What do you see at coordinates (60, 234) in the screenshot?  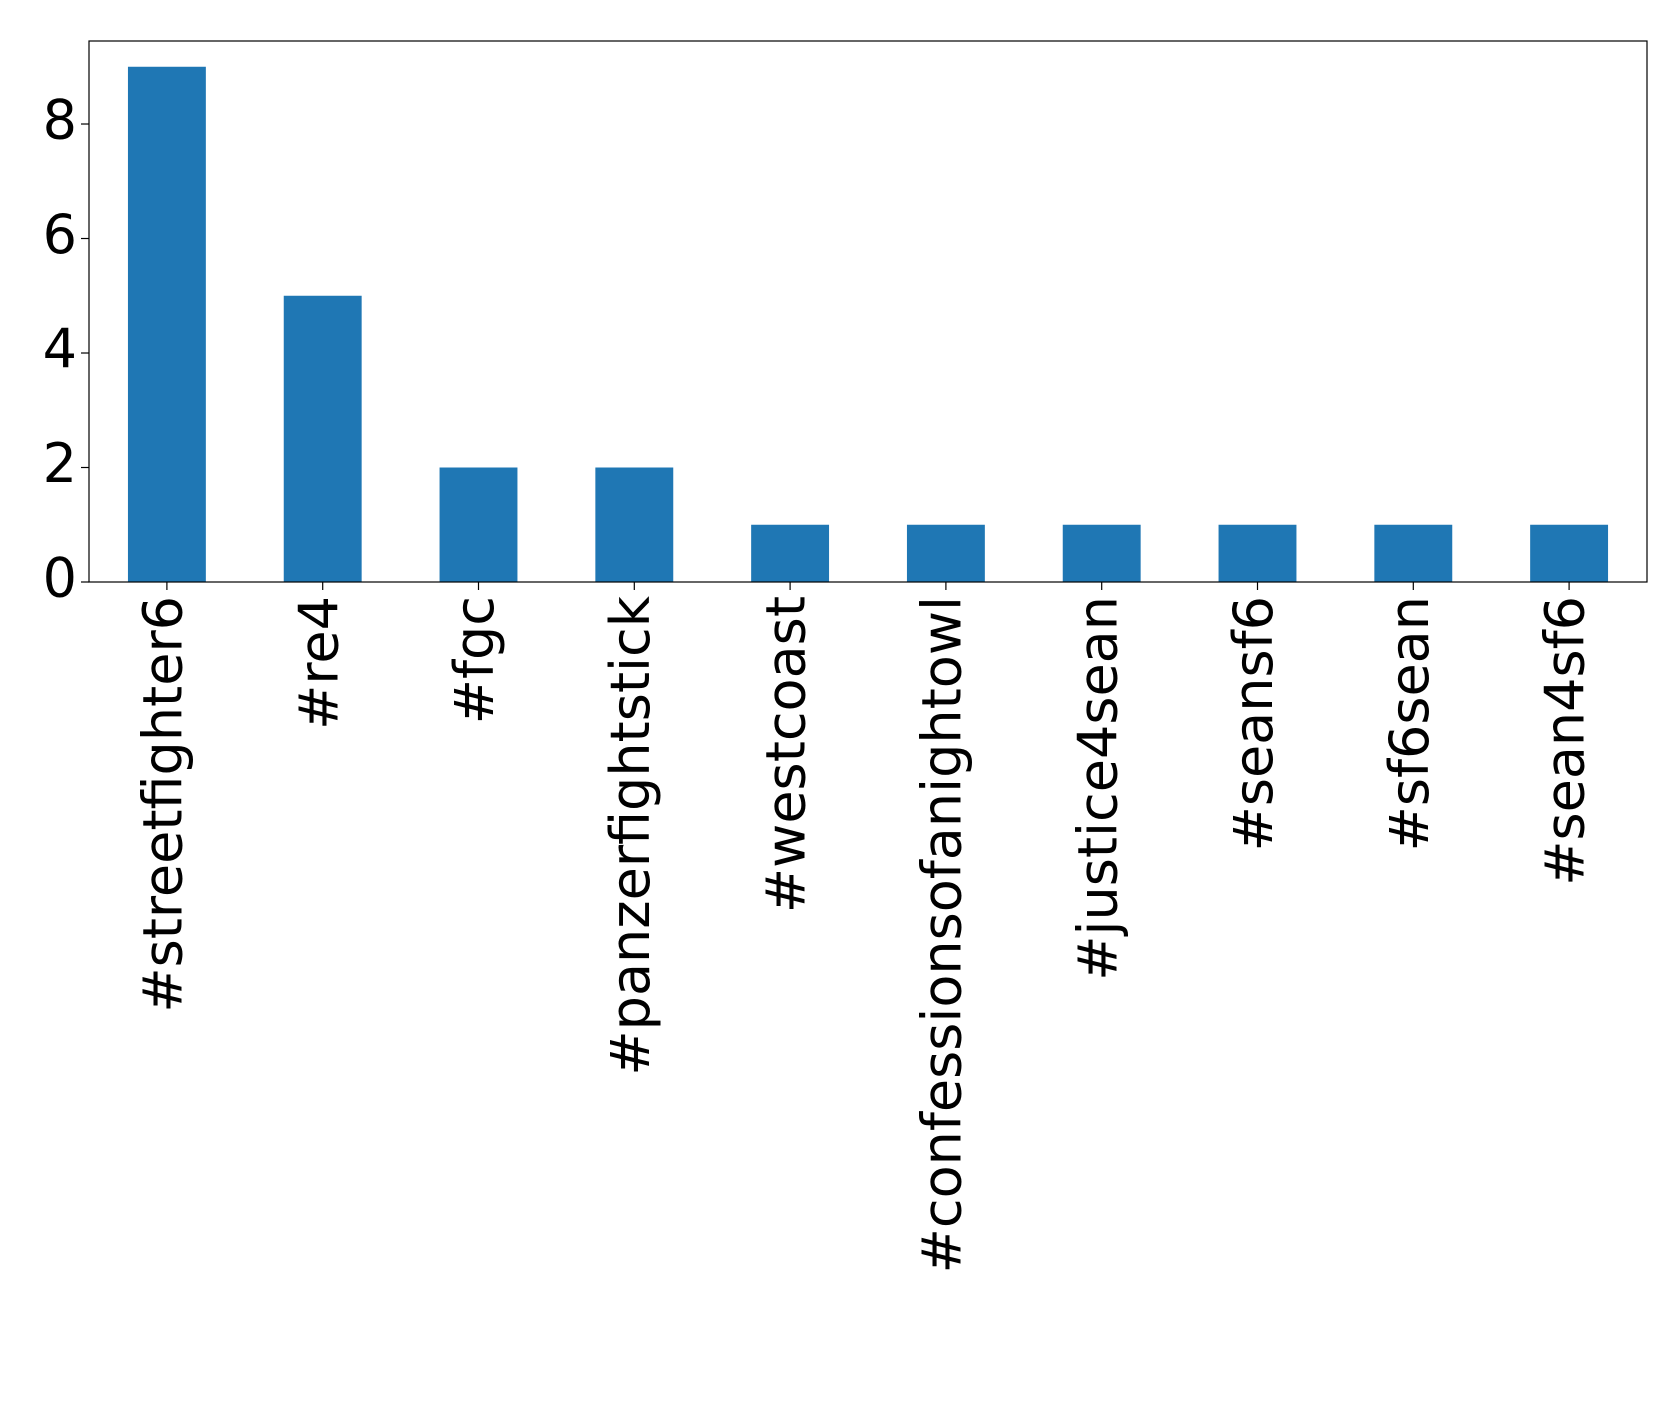 I see `y-tick-label: 6` at bounding box center [60, 234].